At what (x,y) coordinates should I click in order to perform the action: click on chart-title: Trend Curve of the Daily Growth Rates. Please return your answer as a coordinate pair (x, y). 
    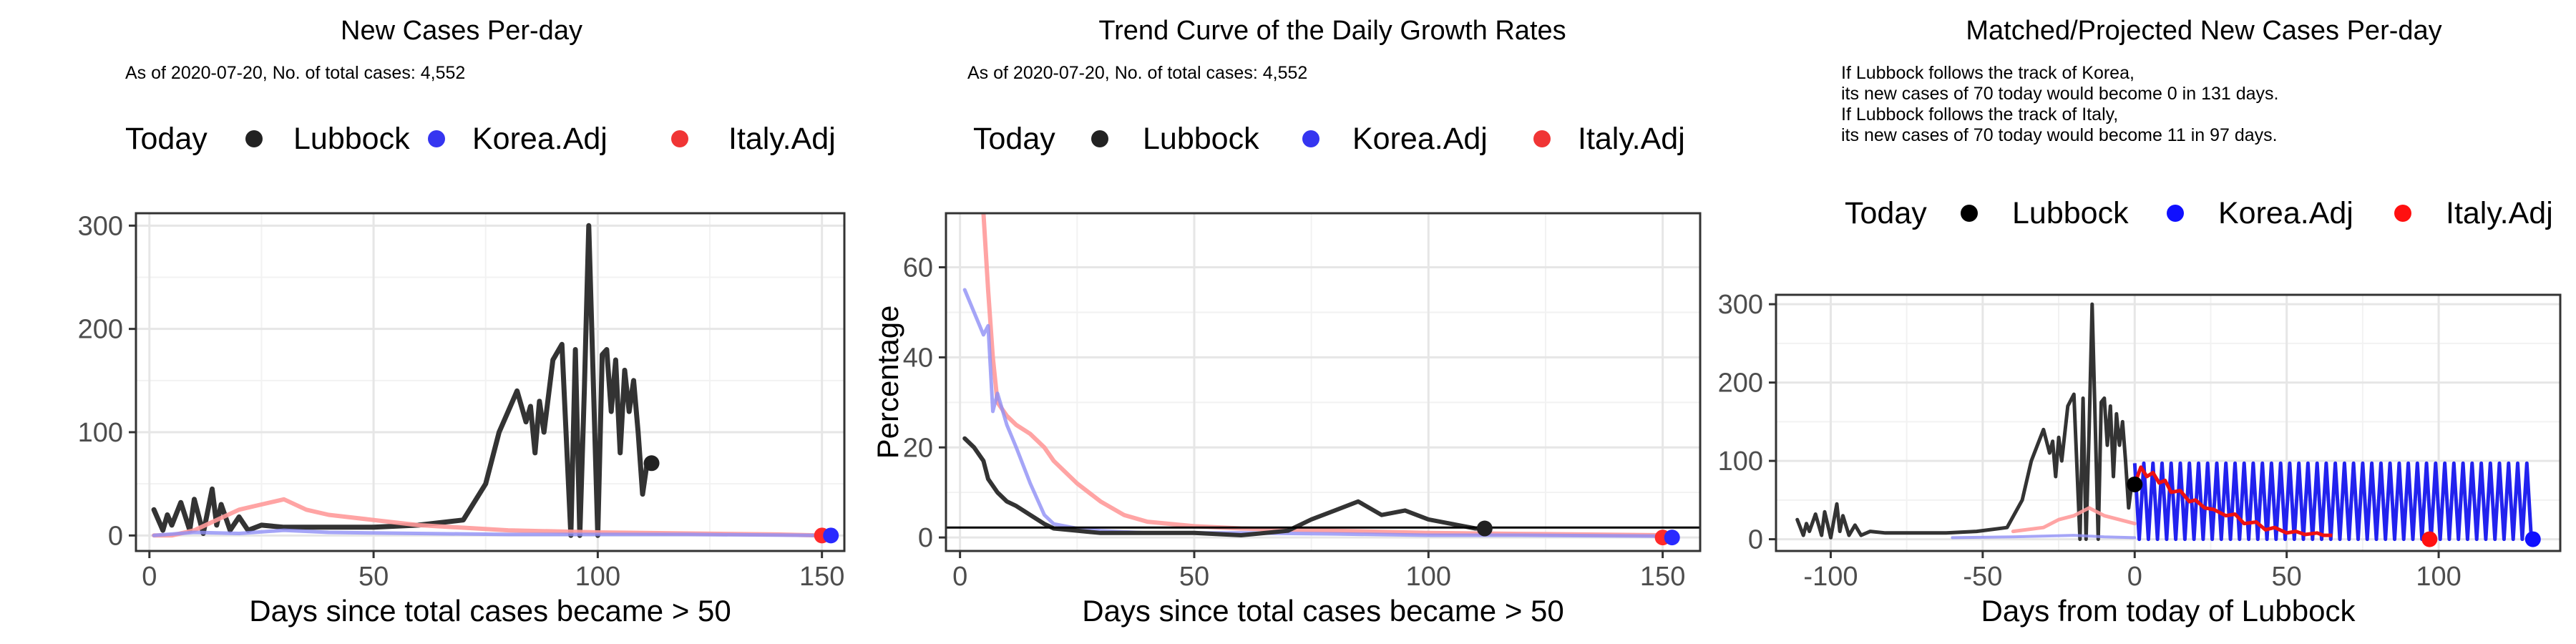
    Looking at the image, I should click on (1332, 31).